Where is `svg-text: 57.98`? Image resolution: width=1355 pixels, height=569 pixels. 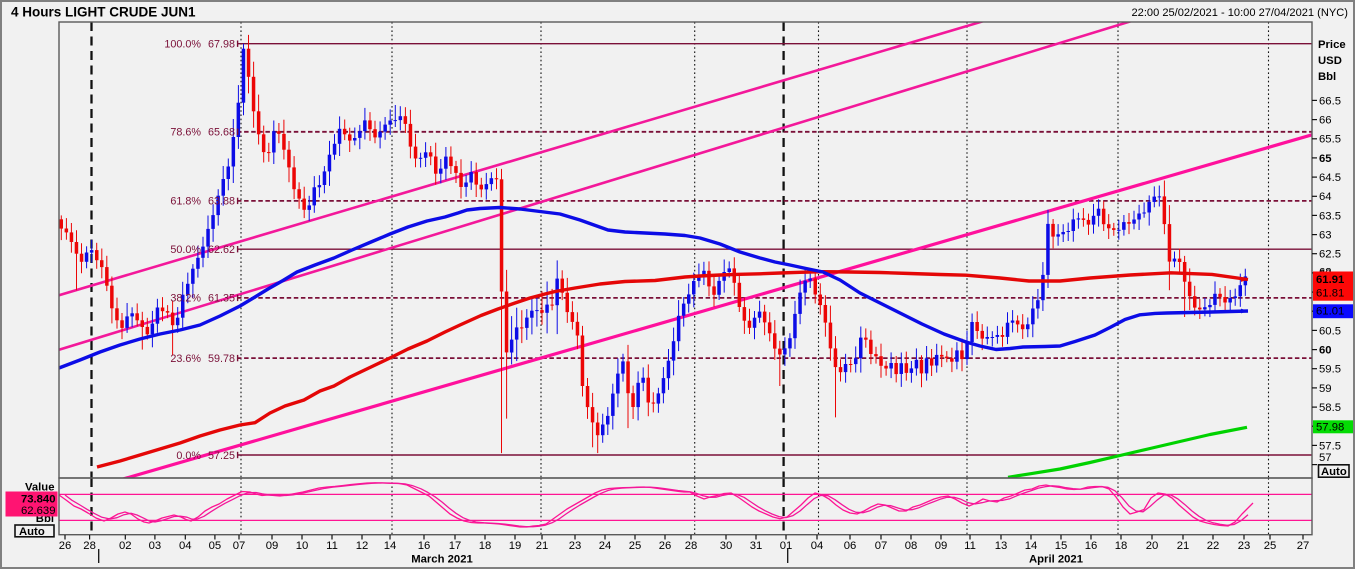
svg-text: 57.98 is located at coordinates (1330, 427).